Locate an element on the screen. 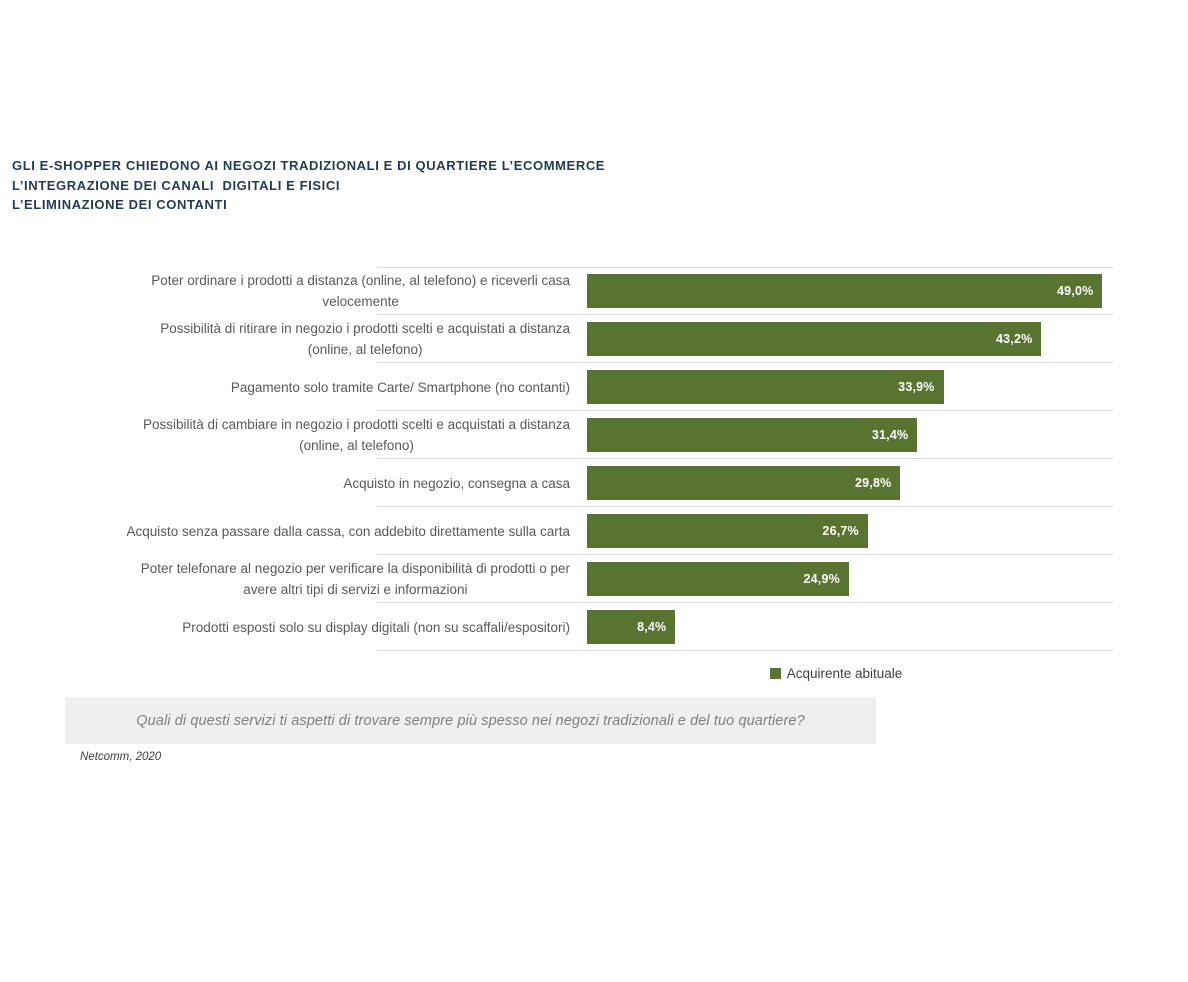  bar: 33,9% is located at coordinates (765, 387).